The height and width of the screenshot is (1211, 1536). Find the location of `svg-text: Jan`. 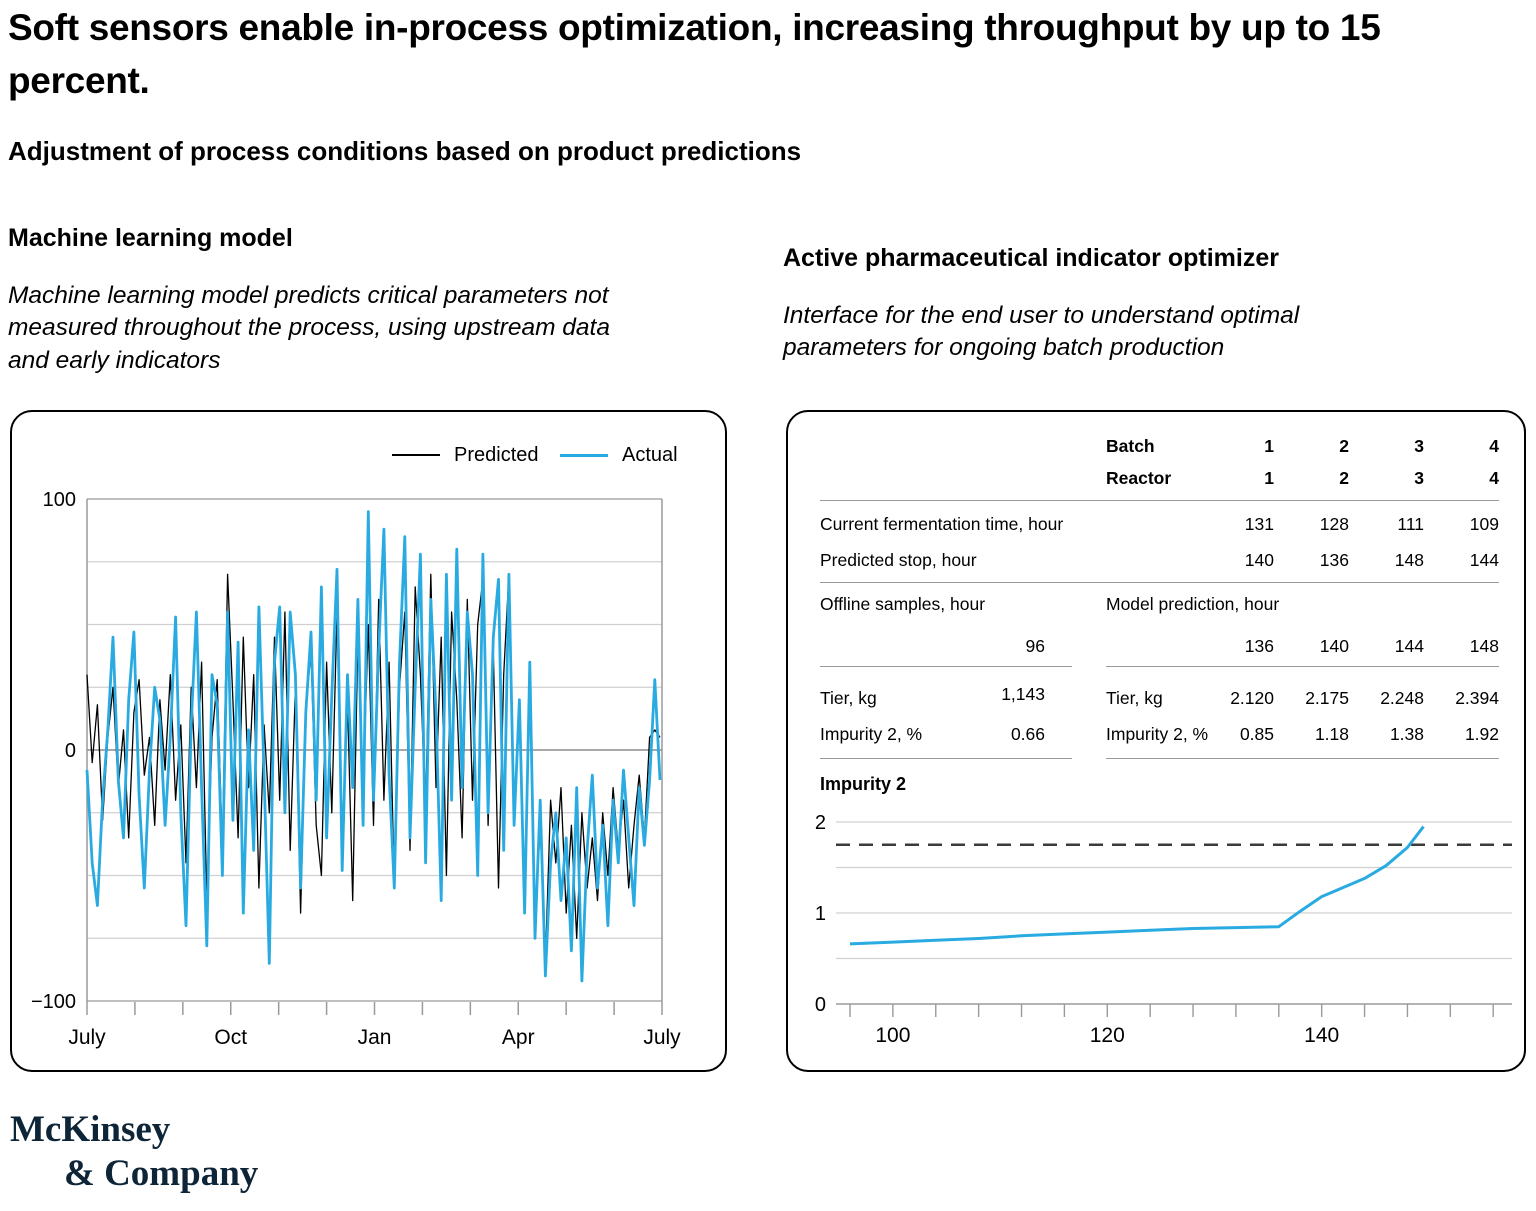

svg-text: Jan is located at coordinates (375, 1037).